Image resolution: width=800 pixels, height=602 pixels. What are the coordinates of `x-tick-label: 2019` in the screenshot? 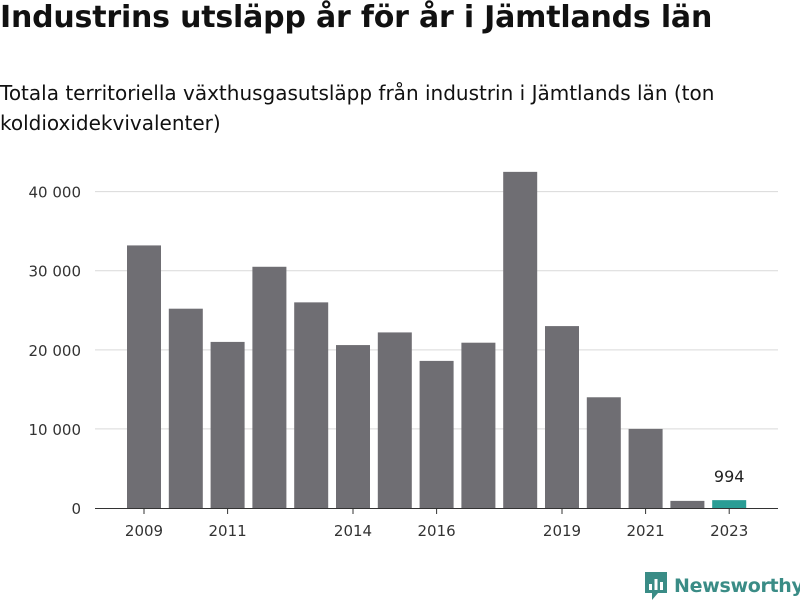 It's located at (562, 531).